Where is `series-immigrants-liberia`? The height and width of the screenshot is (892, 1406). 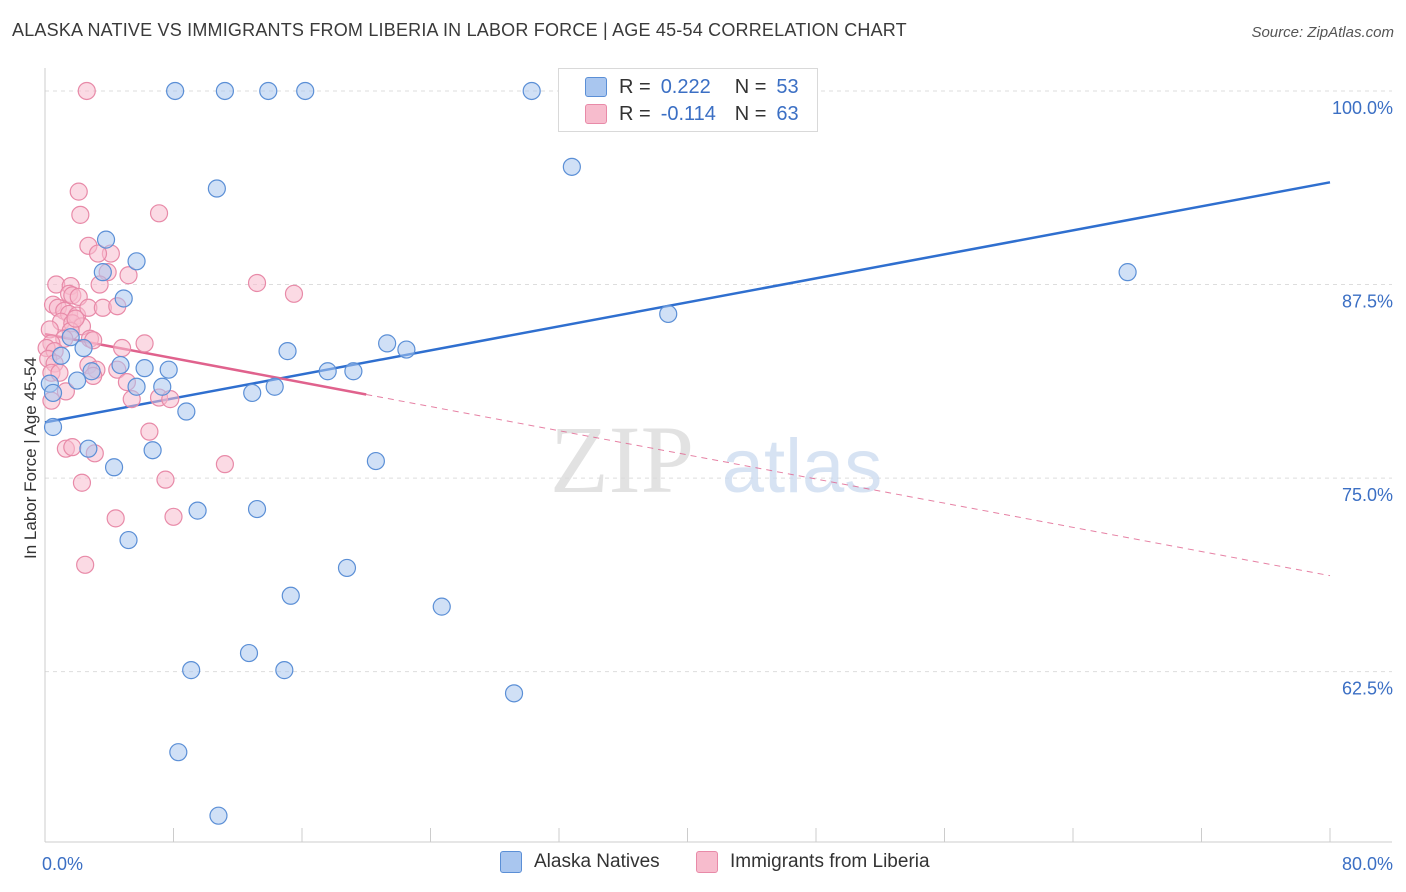
series-immigrants-liberia is located at coordinates (170, 327).